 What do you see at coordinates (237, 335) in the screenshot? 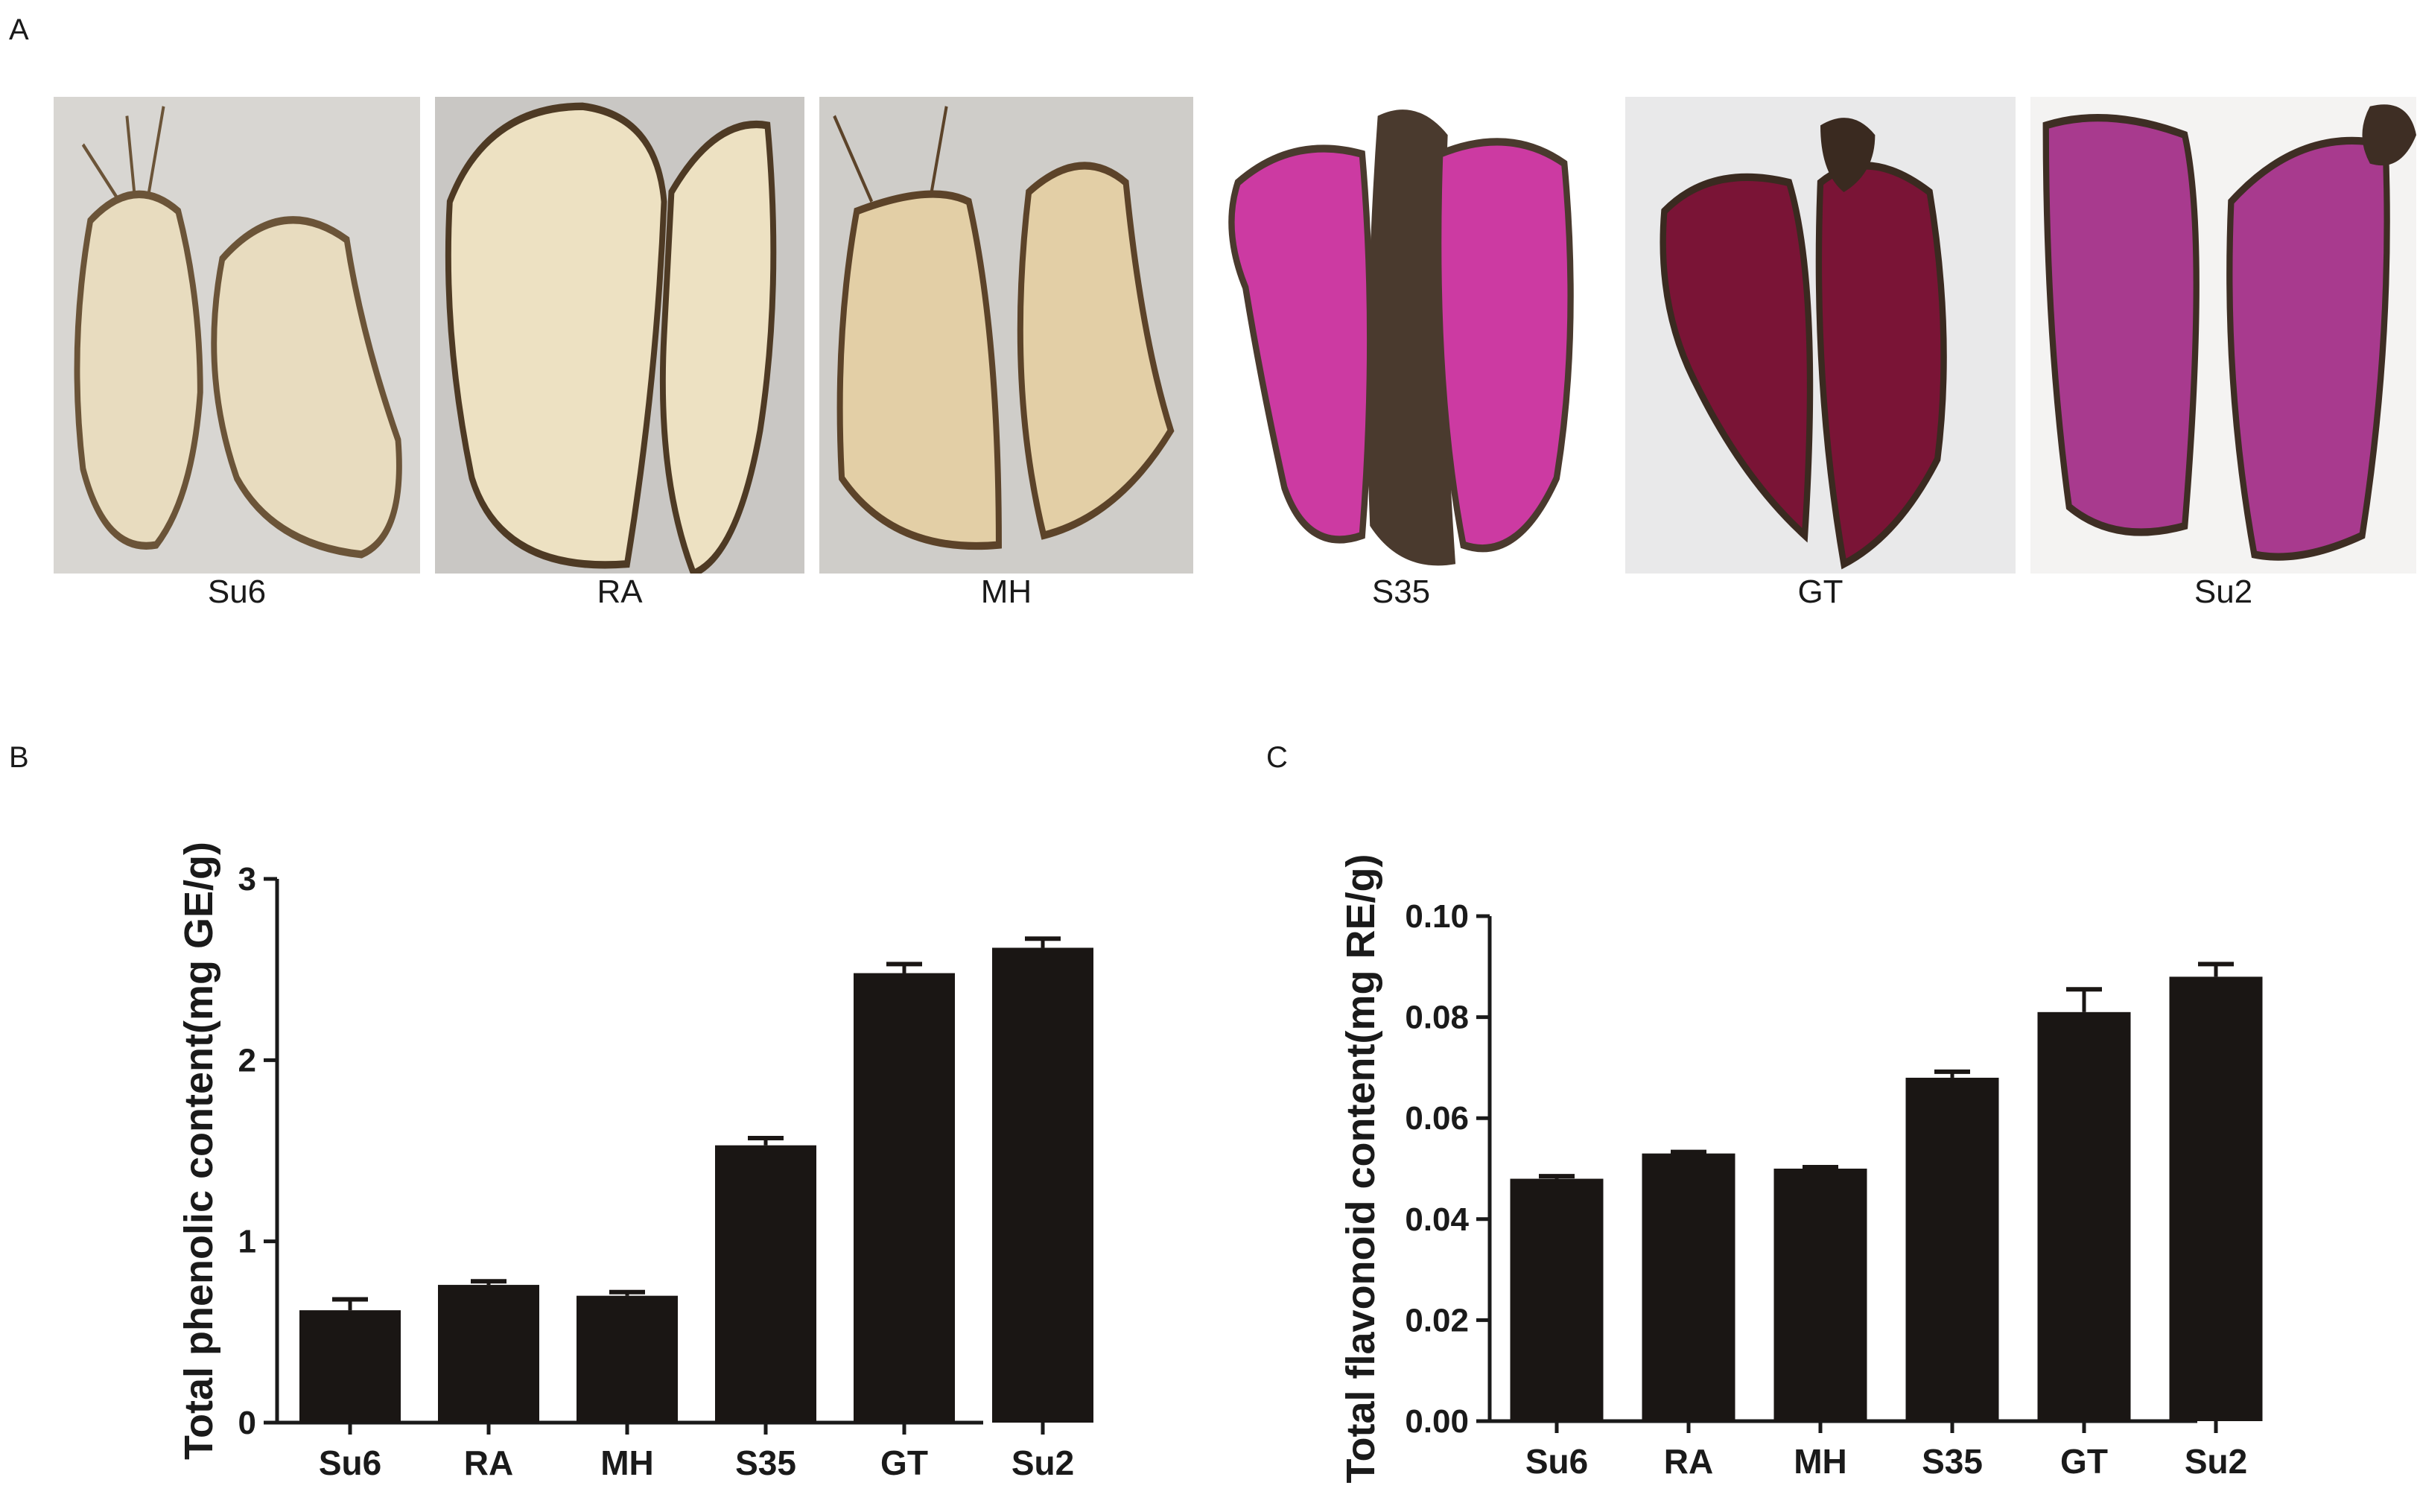
I see `tuber-photo-su6` at bounding box center [237, 335].